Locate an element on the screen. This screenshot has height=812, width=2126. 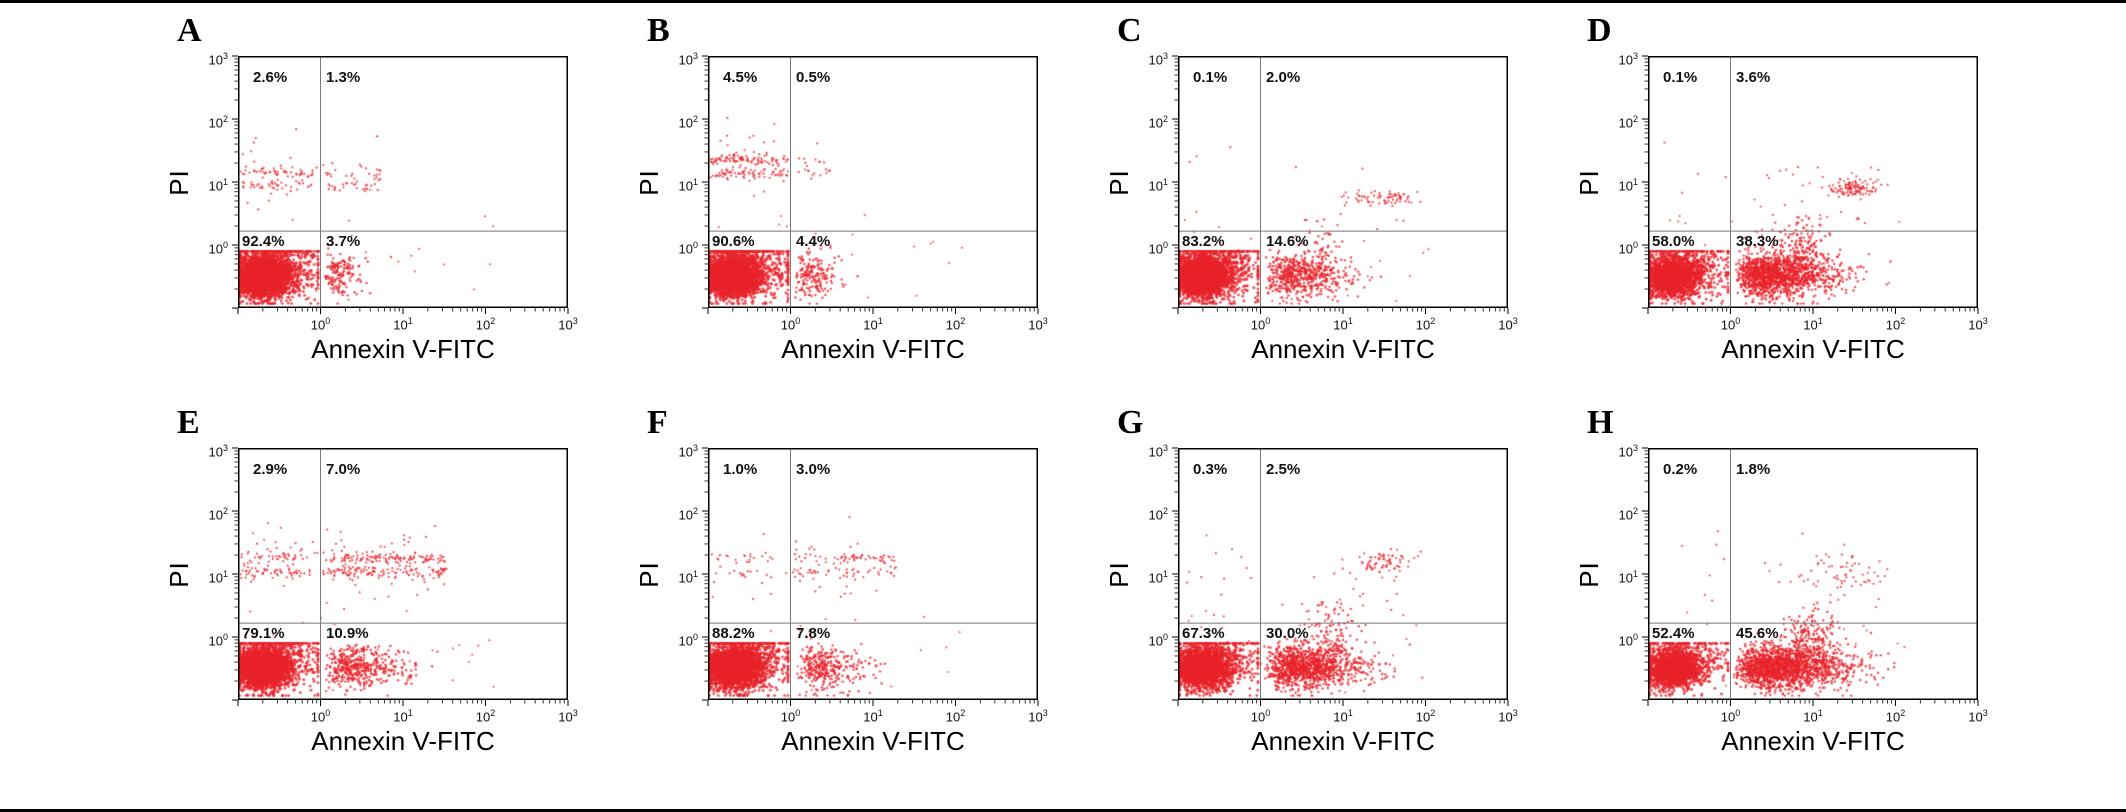
quadrant-label-lower-right: 14.6% is located at coordinates (1287, 241).